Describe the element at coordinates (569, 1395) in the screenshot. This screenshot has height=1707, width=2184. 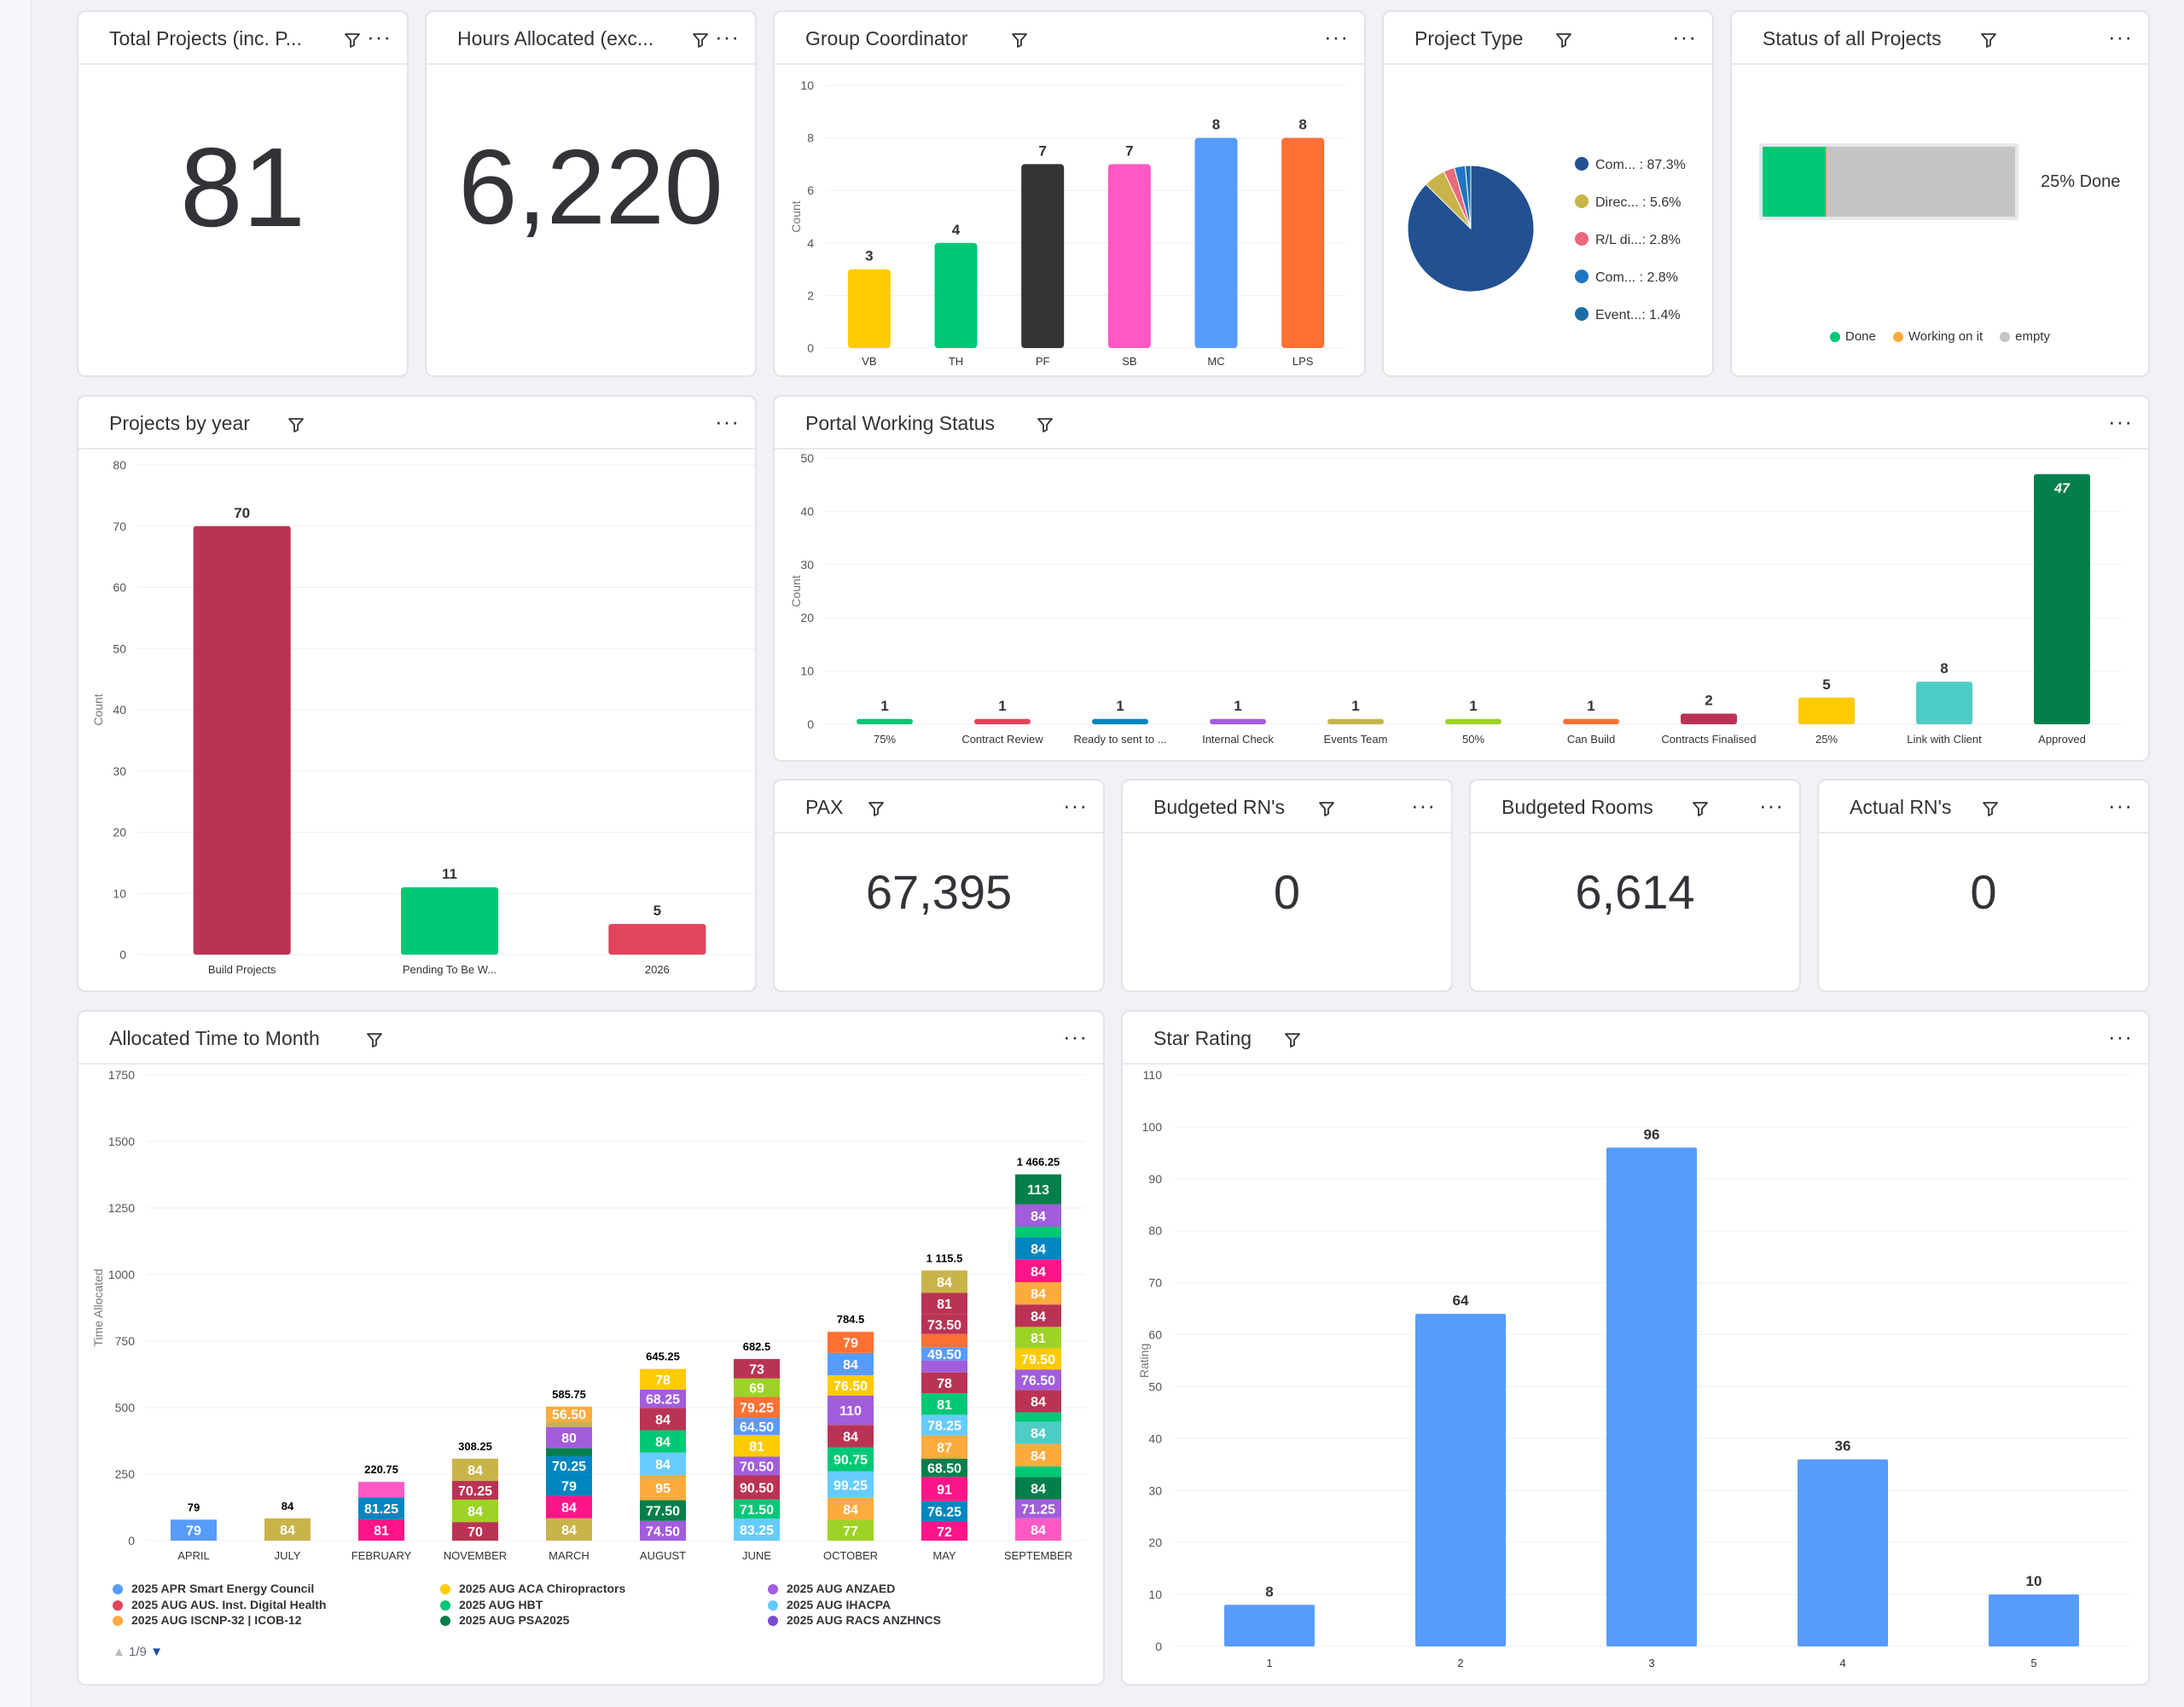
I see `total-label: 585.75` at that location.